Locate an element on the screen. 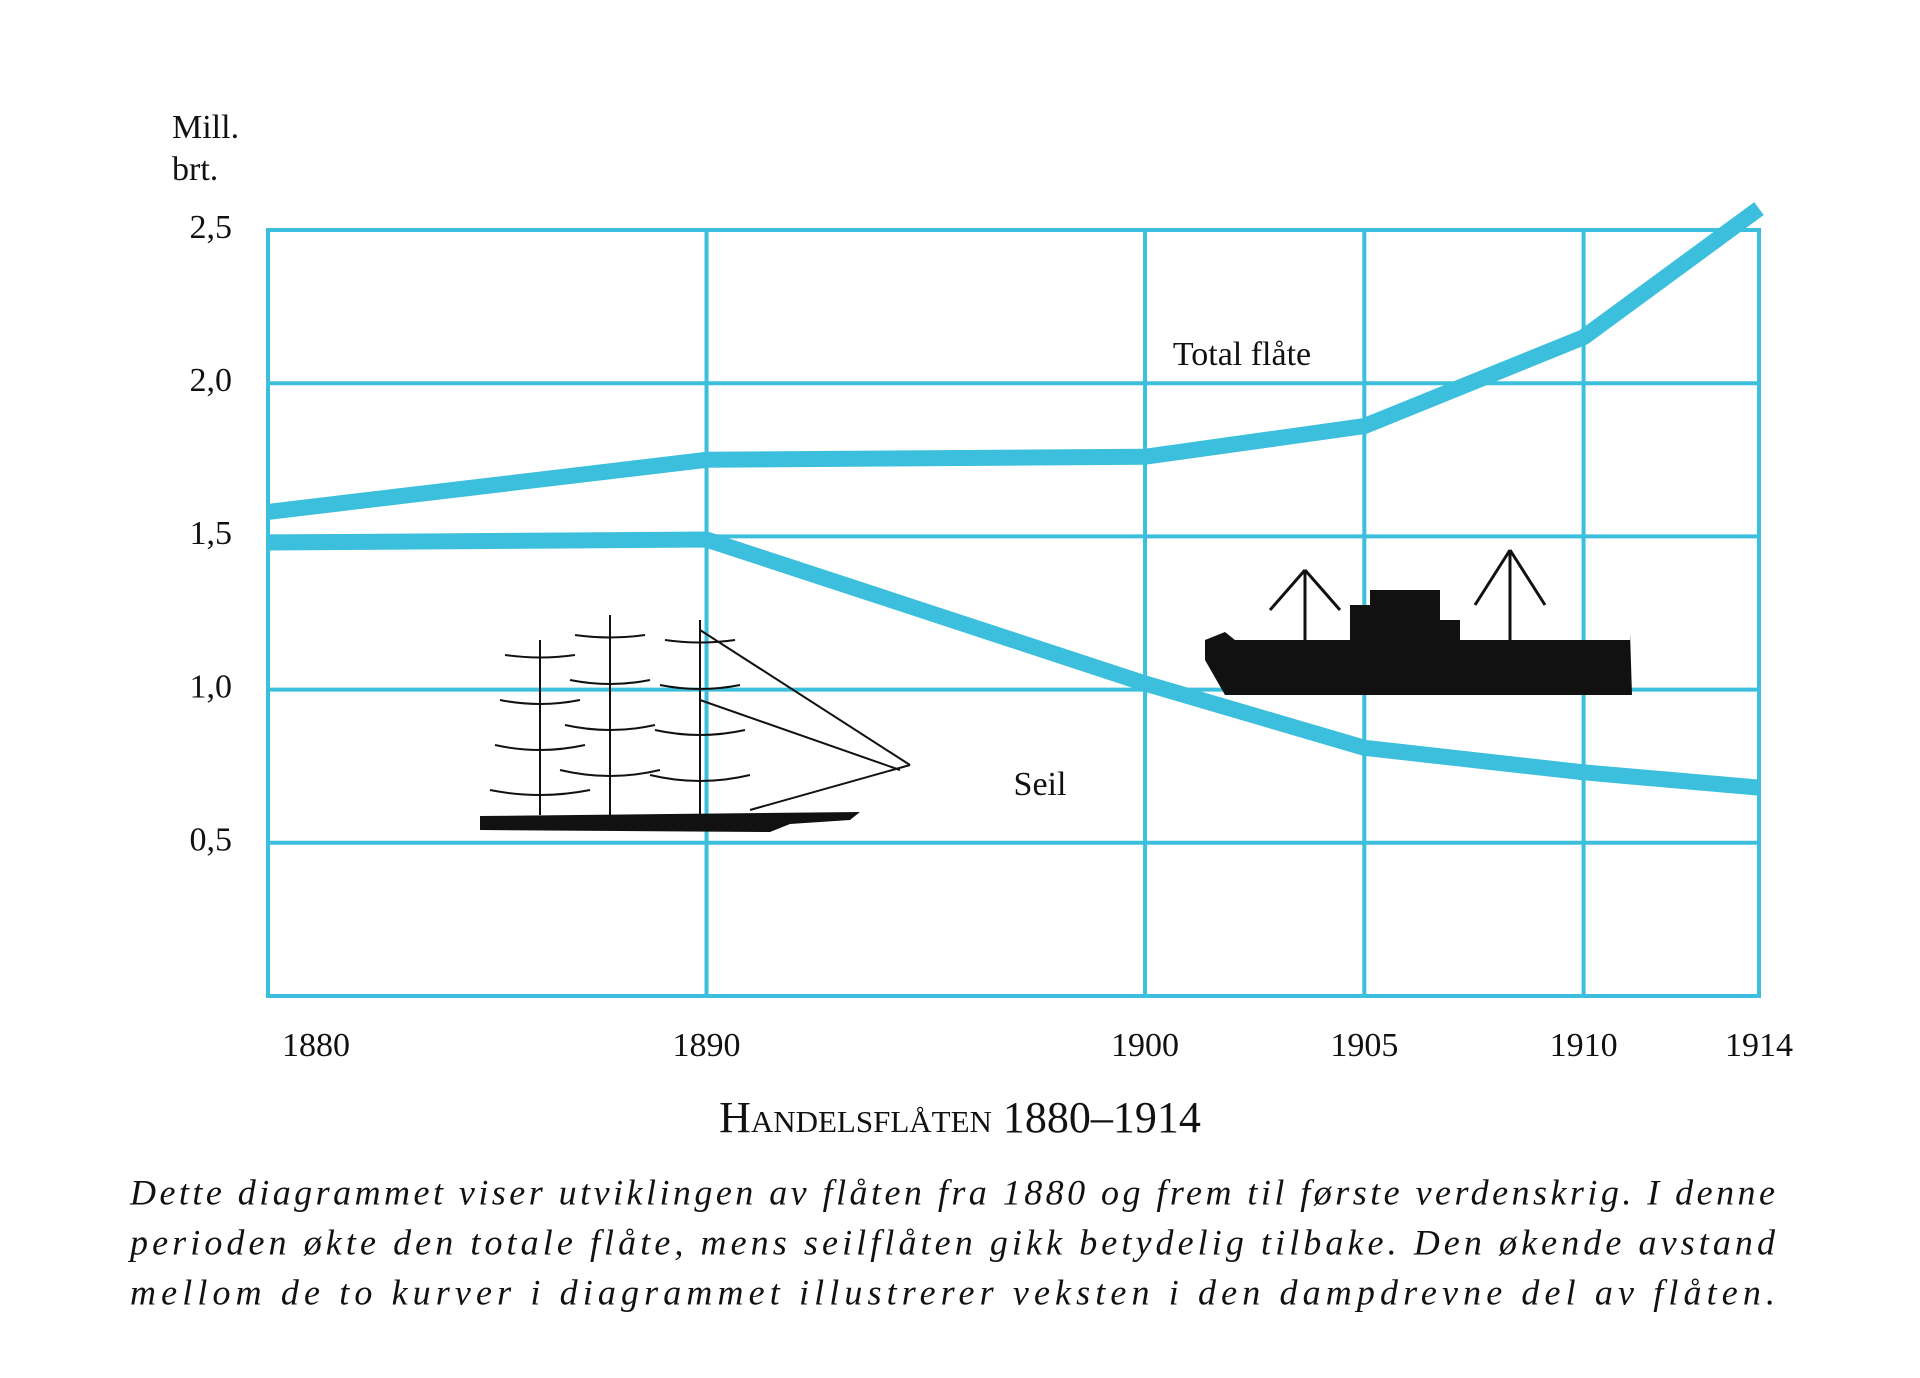 This screenshot has width=1920, height=1378. x-tick-label: 1914 is located at coordinates (1759, 1045).